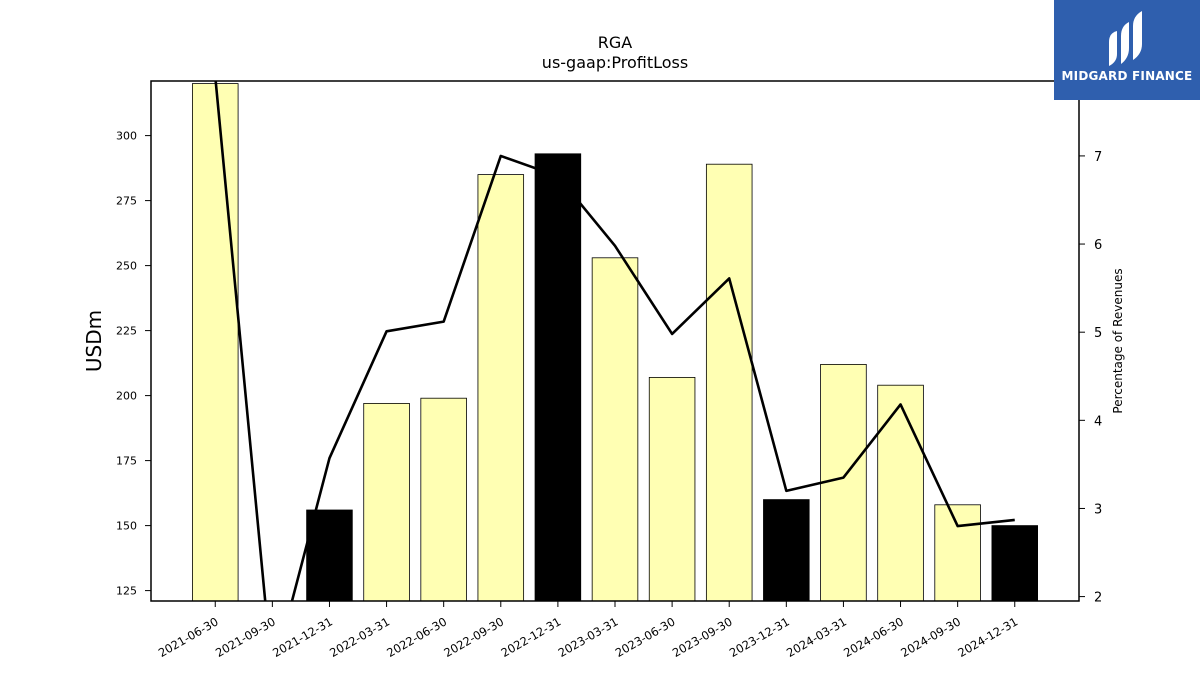 The width and height of the screenshot is (1200, 675). Describe the element at coordinates (359, 637) in the screenshot. I see `x-tick-label-2022-03-31: 2022-03-31` at that location.